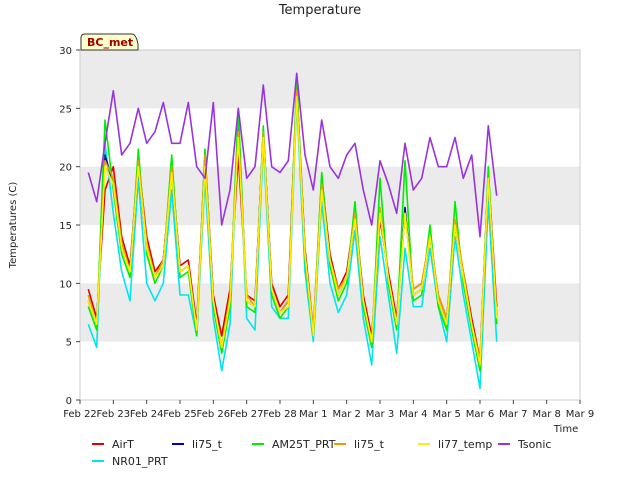  What do you see at coordinates (565, 429) in the screenshot?
I see `x-axis-label: Time` at bounding box center [565, 429].